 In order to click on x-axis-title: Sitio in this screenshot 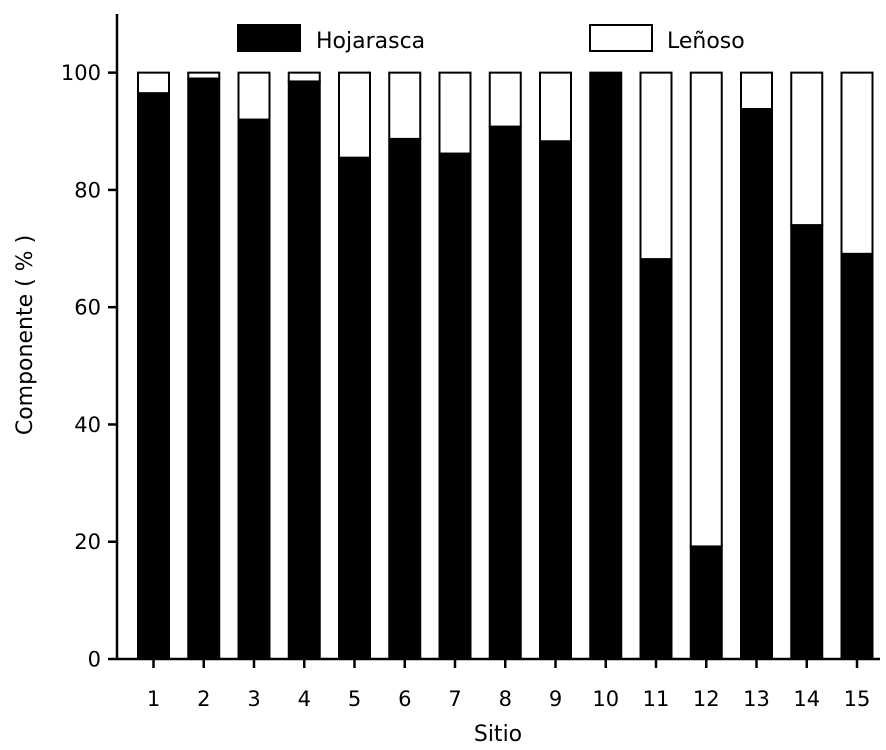, I will do `click(498, 734)`.